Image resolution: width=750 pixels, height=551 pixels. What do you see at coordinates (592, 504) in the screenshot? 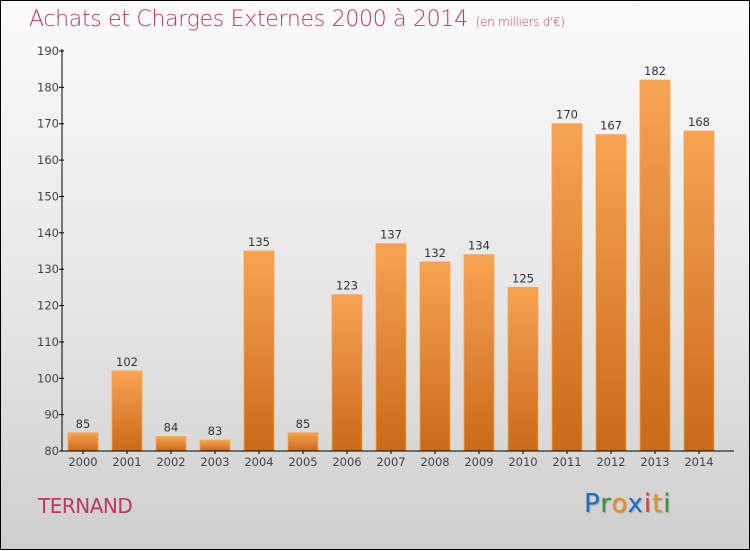
I see `logo-letter: P` at bounding box center [592, 504].